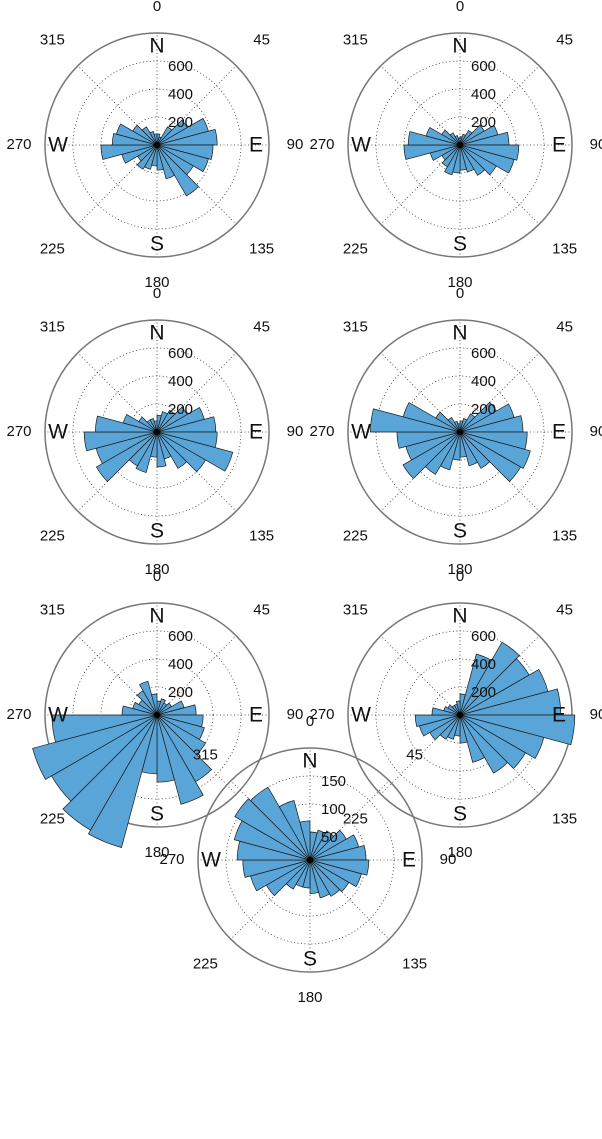  I want to click on r-tick-label: 50, so click(329, 837).